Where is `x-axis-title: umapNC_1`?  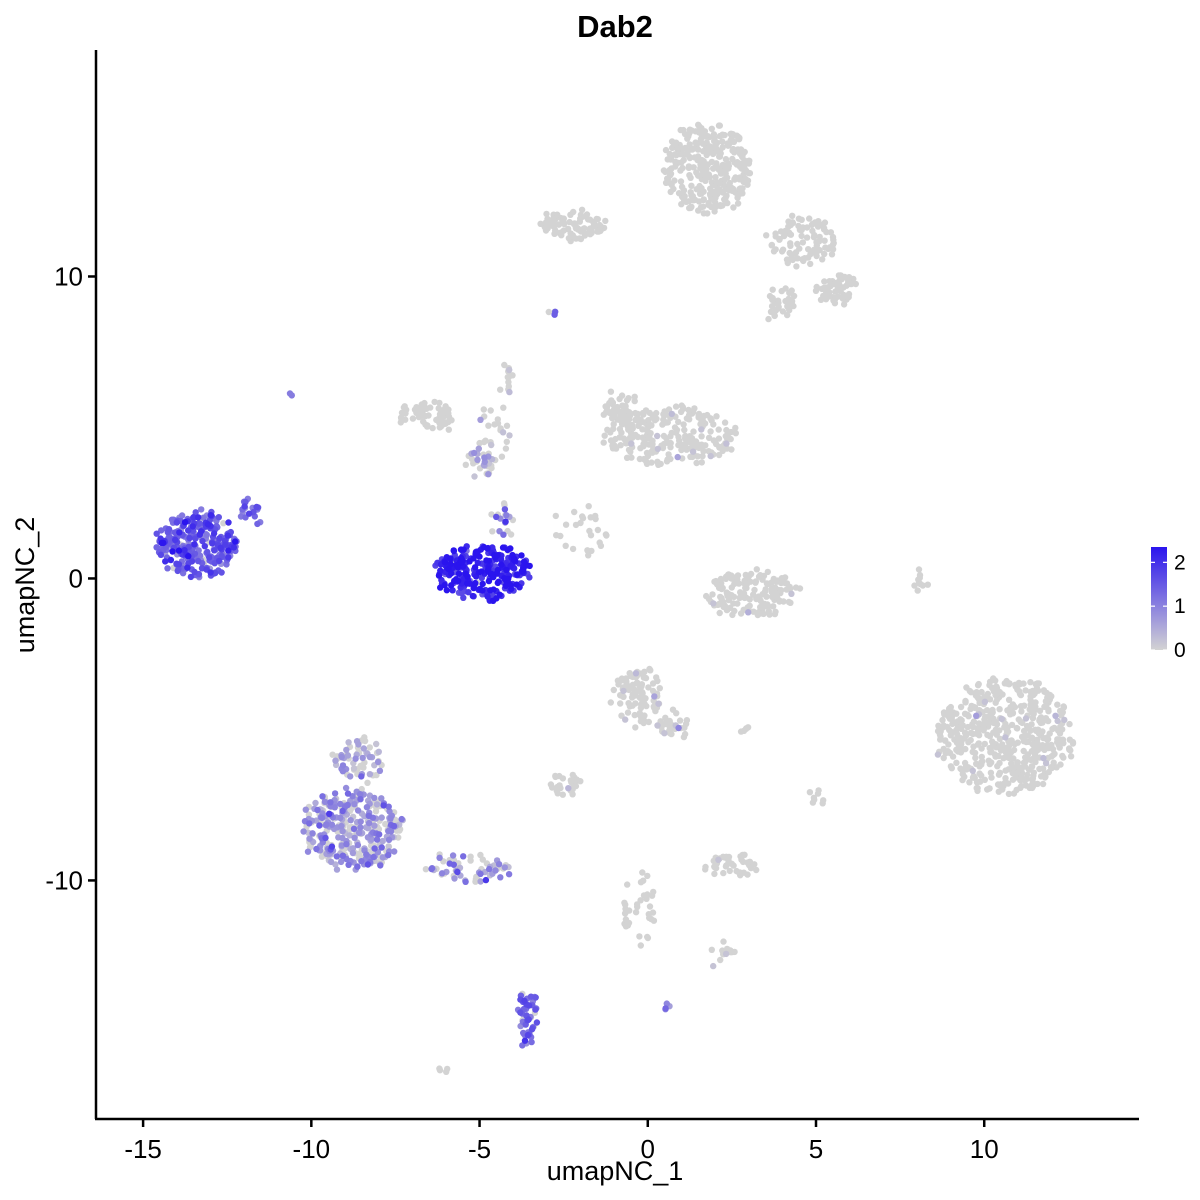 x-axis-title: umapNC_1 is located at coordinates (615, 1171).